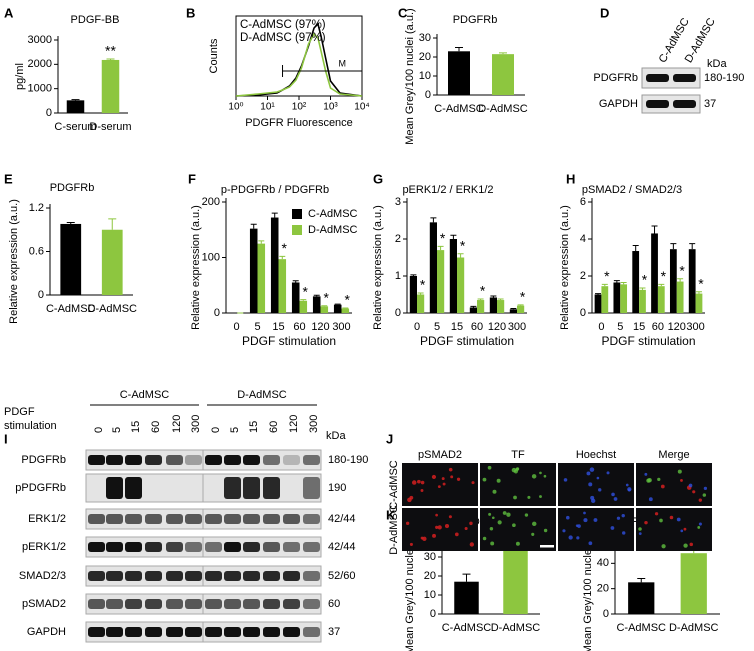 This screenshot has width=754, height=651. What do you see at coordinates (275, 190) in the screenshot?
I see `chart-title: p-PDGFRb / PDGFRb` at bounding box center [275, 190].